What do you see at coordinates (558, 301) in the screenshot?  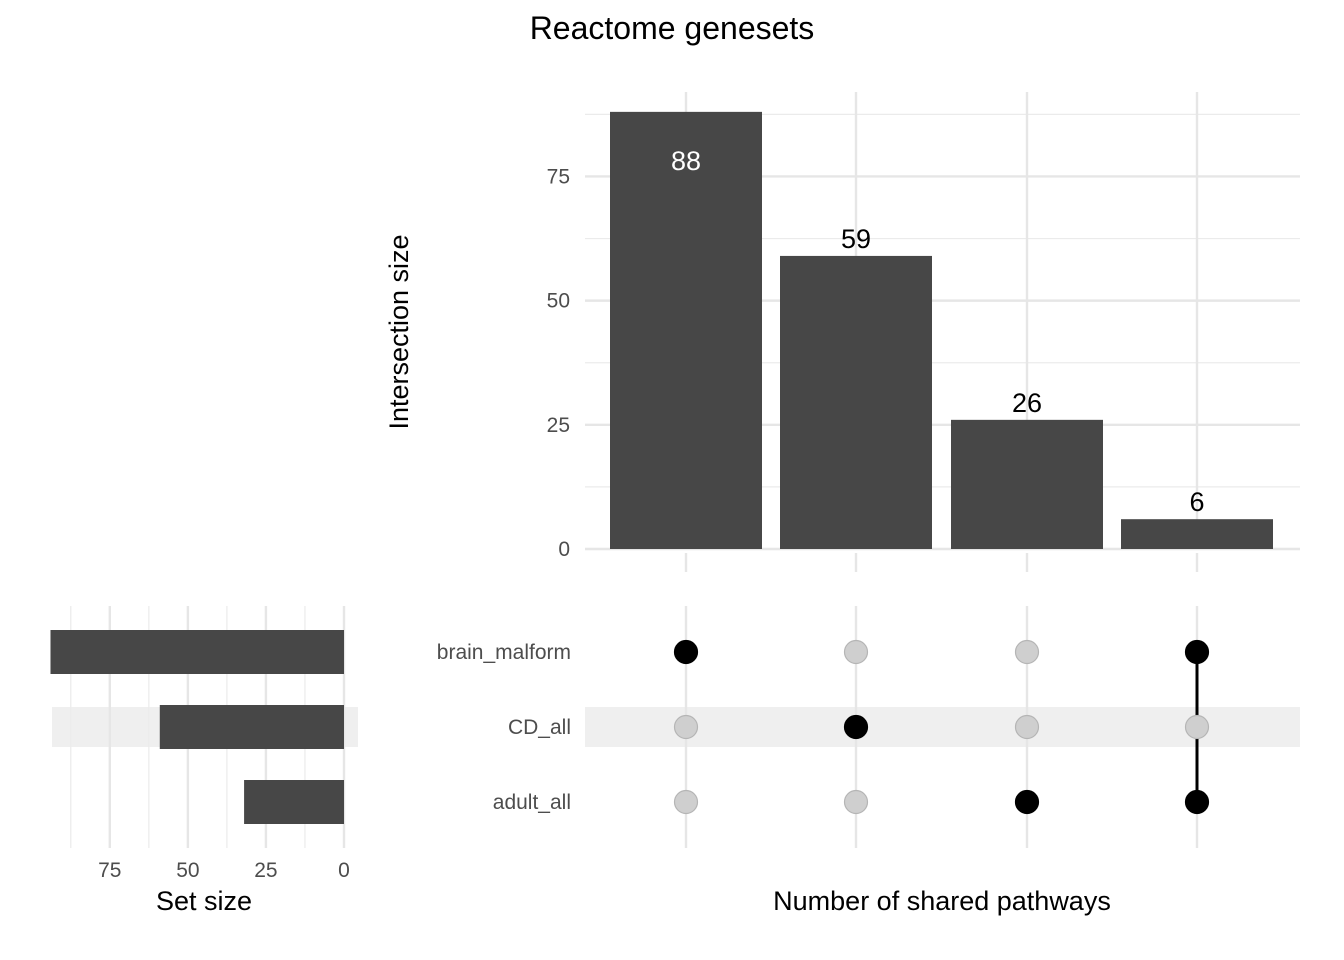 I see `y-tick-label: 50` at bounding box center [558, 301].